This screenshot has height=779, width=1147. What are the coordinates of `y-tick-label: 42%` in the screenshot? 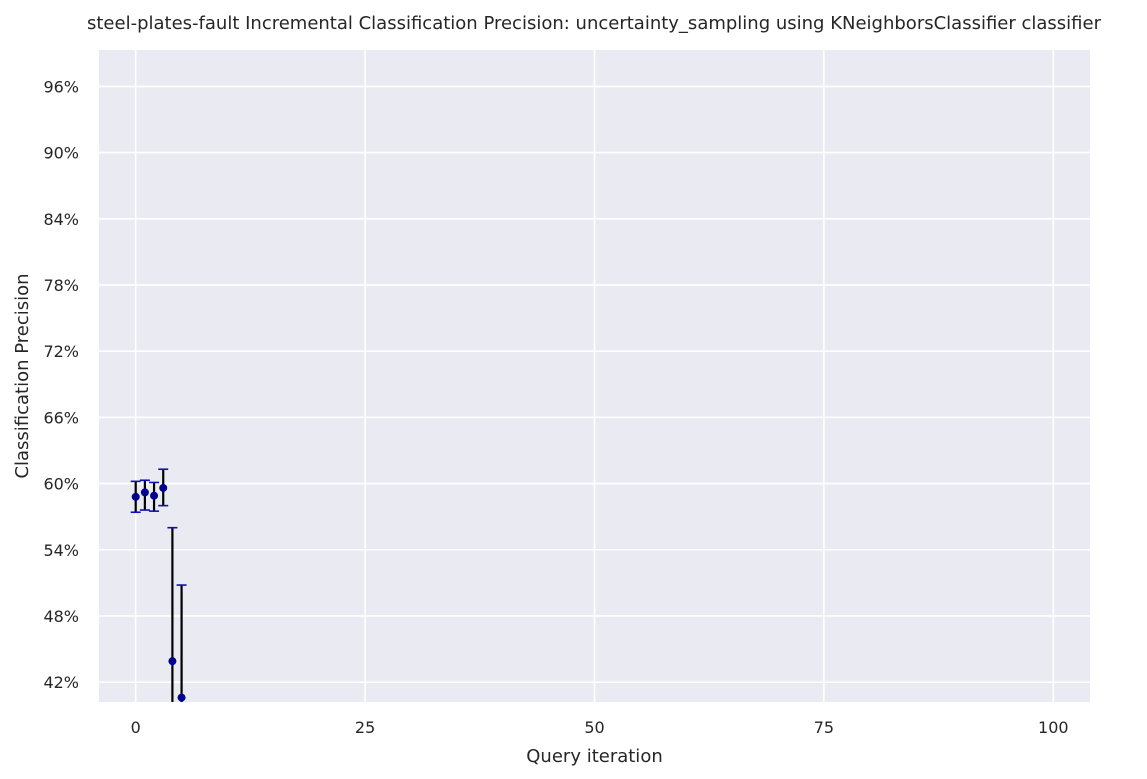 It's located at (61, 682).